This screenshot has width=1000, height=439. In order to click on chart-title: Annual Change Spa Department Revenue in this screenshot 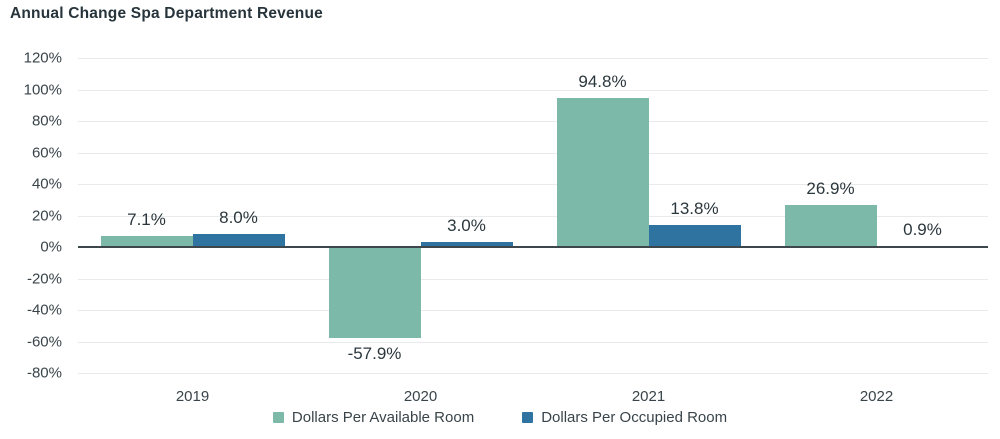, I will do `click(166, 13)`.